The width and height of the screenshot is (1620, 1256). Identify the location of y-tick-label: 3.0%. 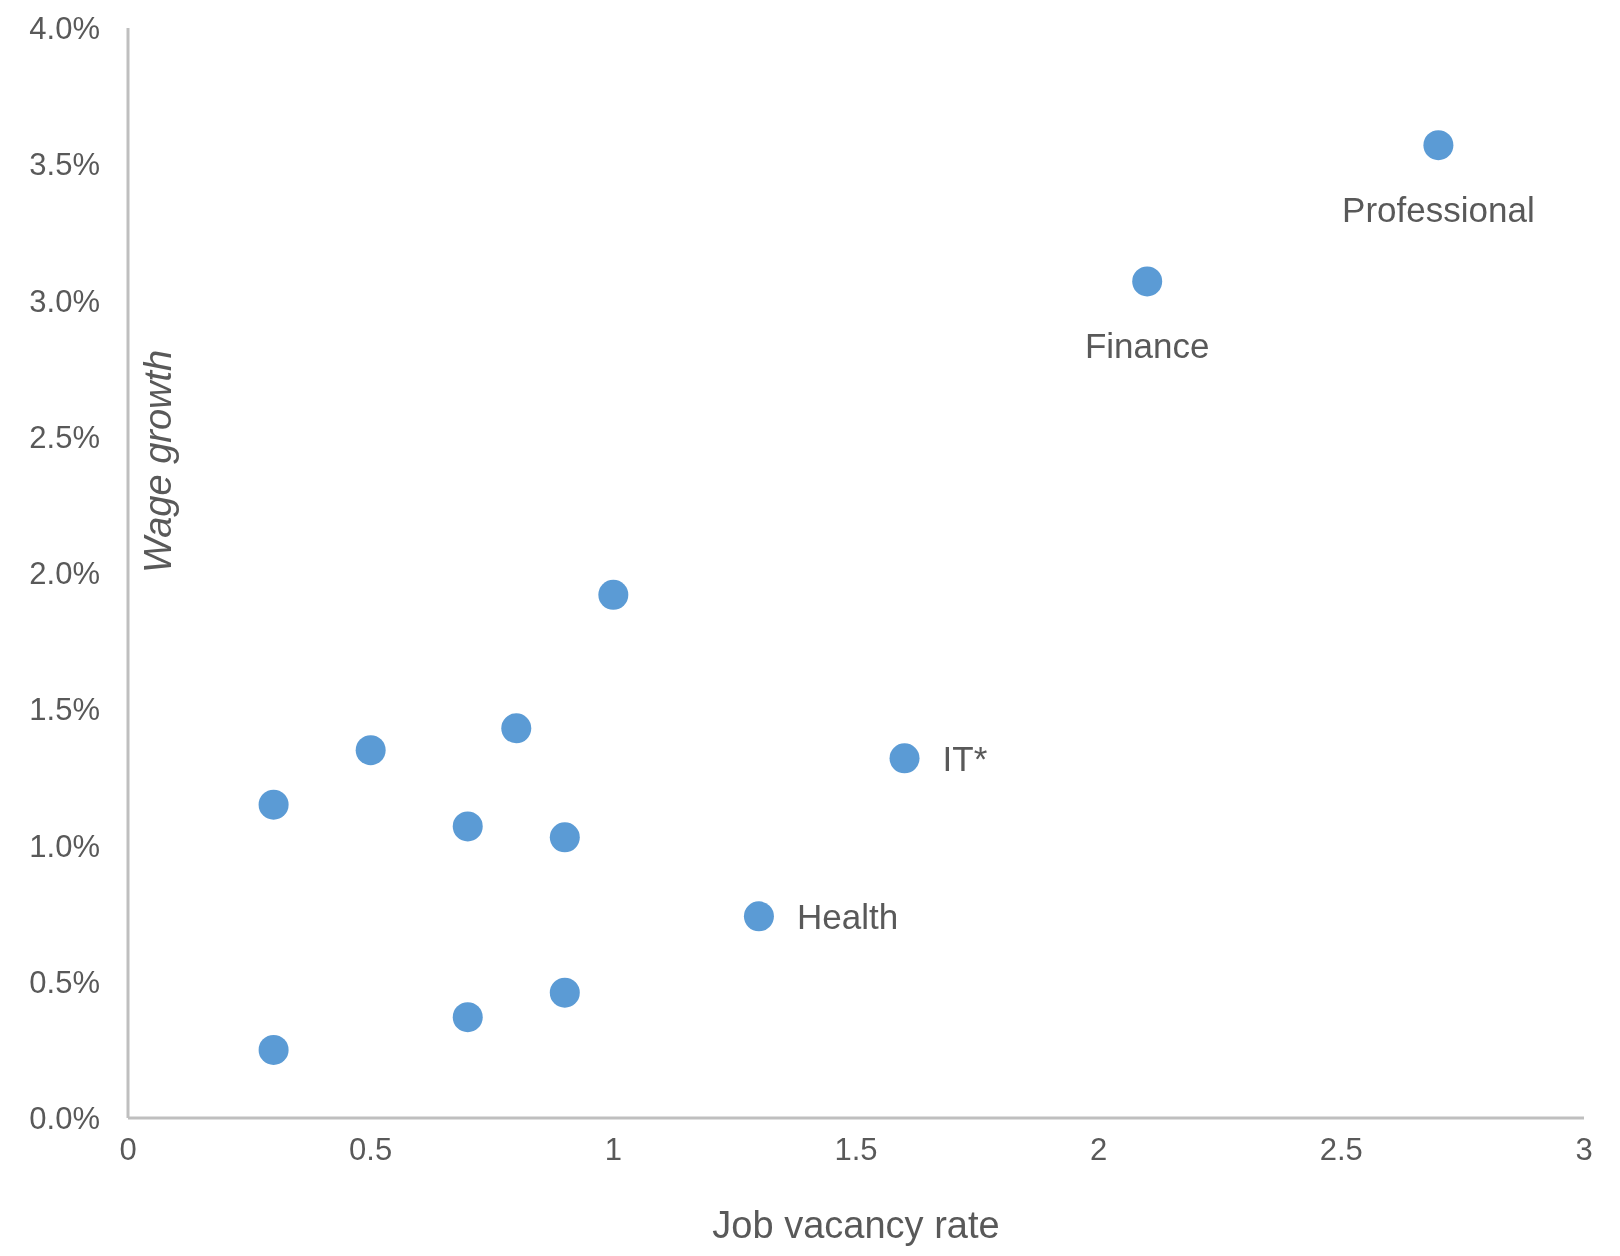
(64, 301).